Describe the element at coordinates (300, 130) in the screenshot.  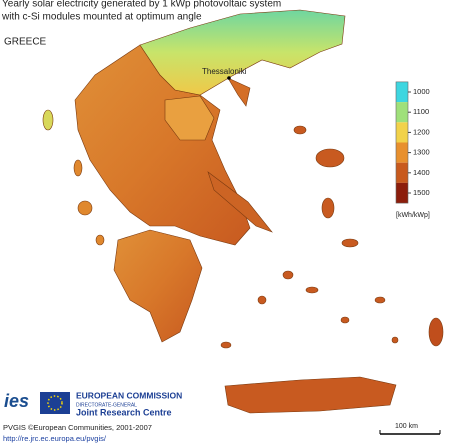
I see `limnos` at that location.